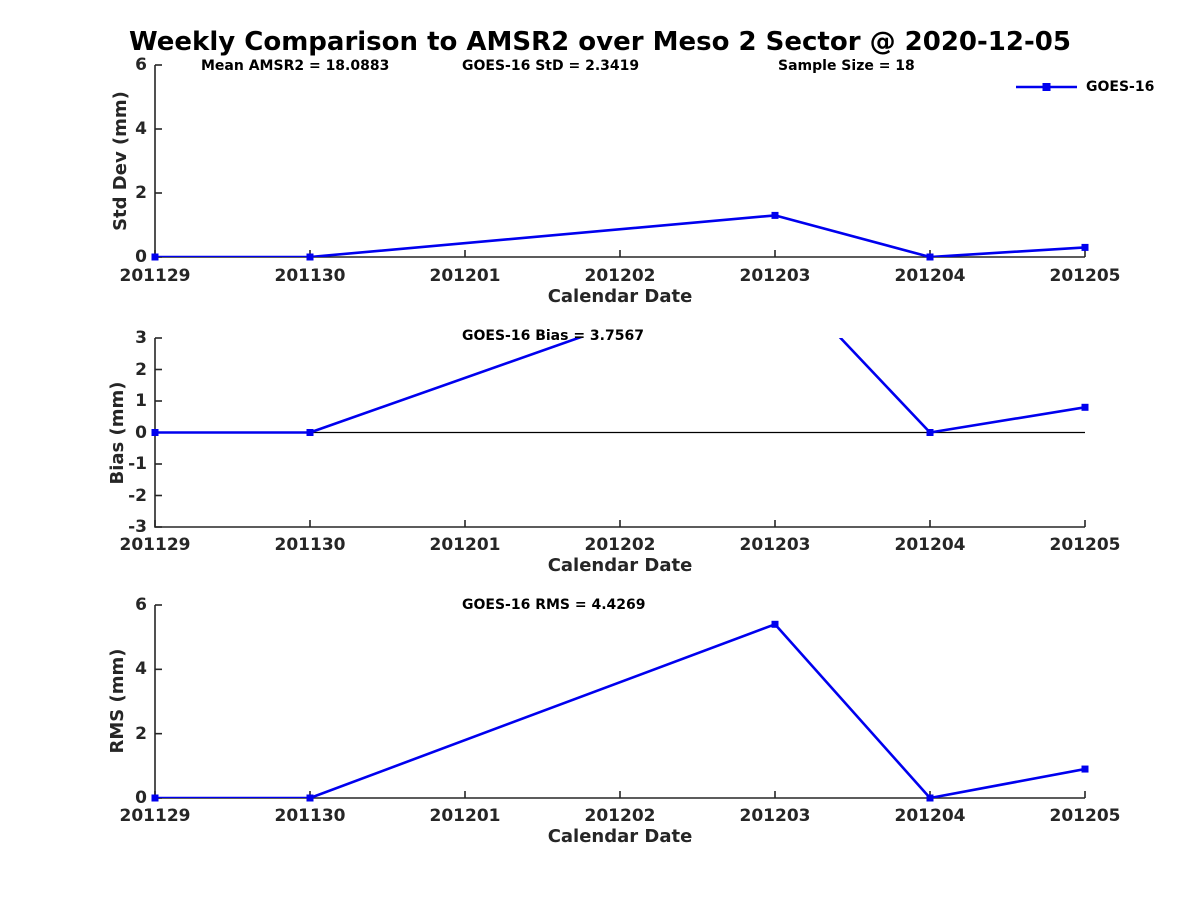 The width and height of the screenshot is (1200, 900). Describe the element at coordinates (846, 66) in the screenshot. I see `stat-sample-size: Sample Size = 18` at that location.